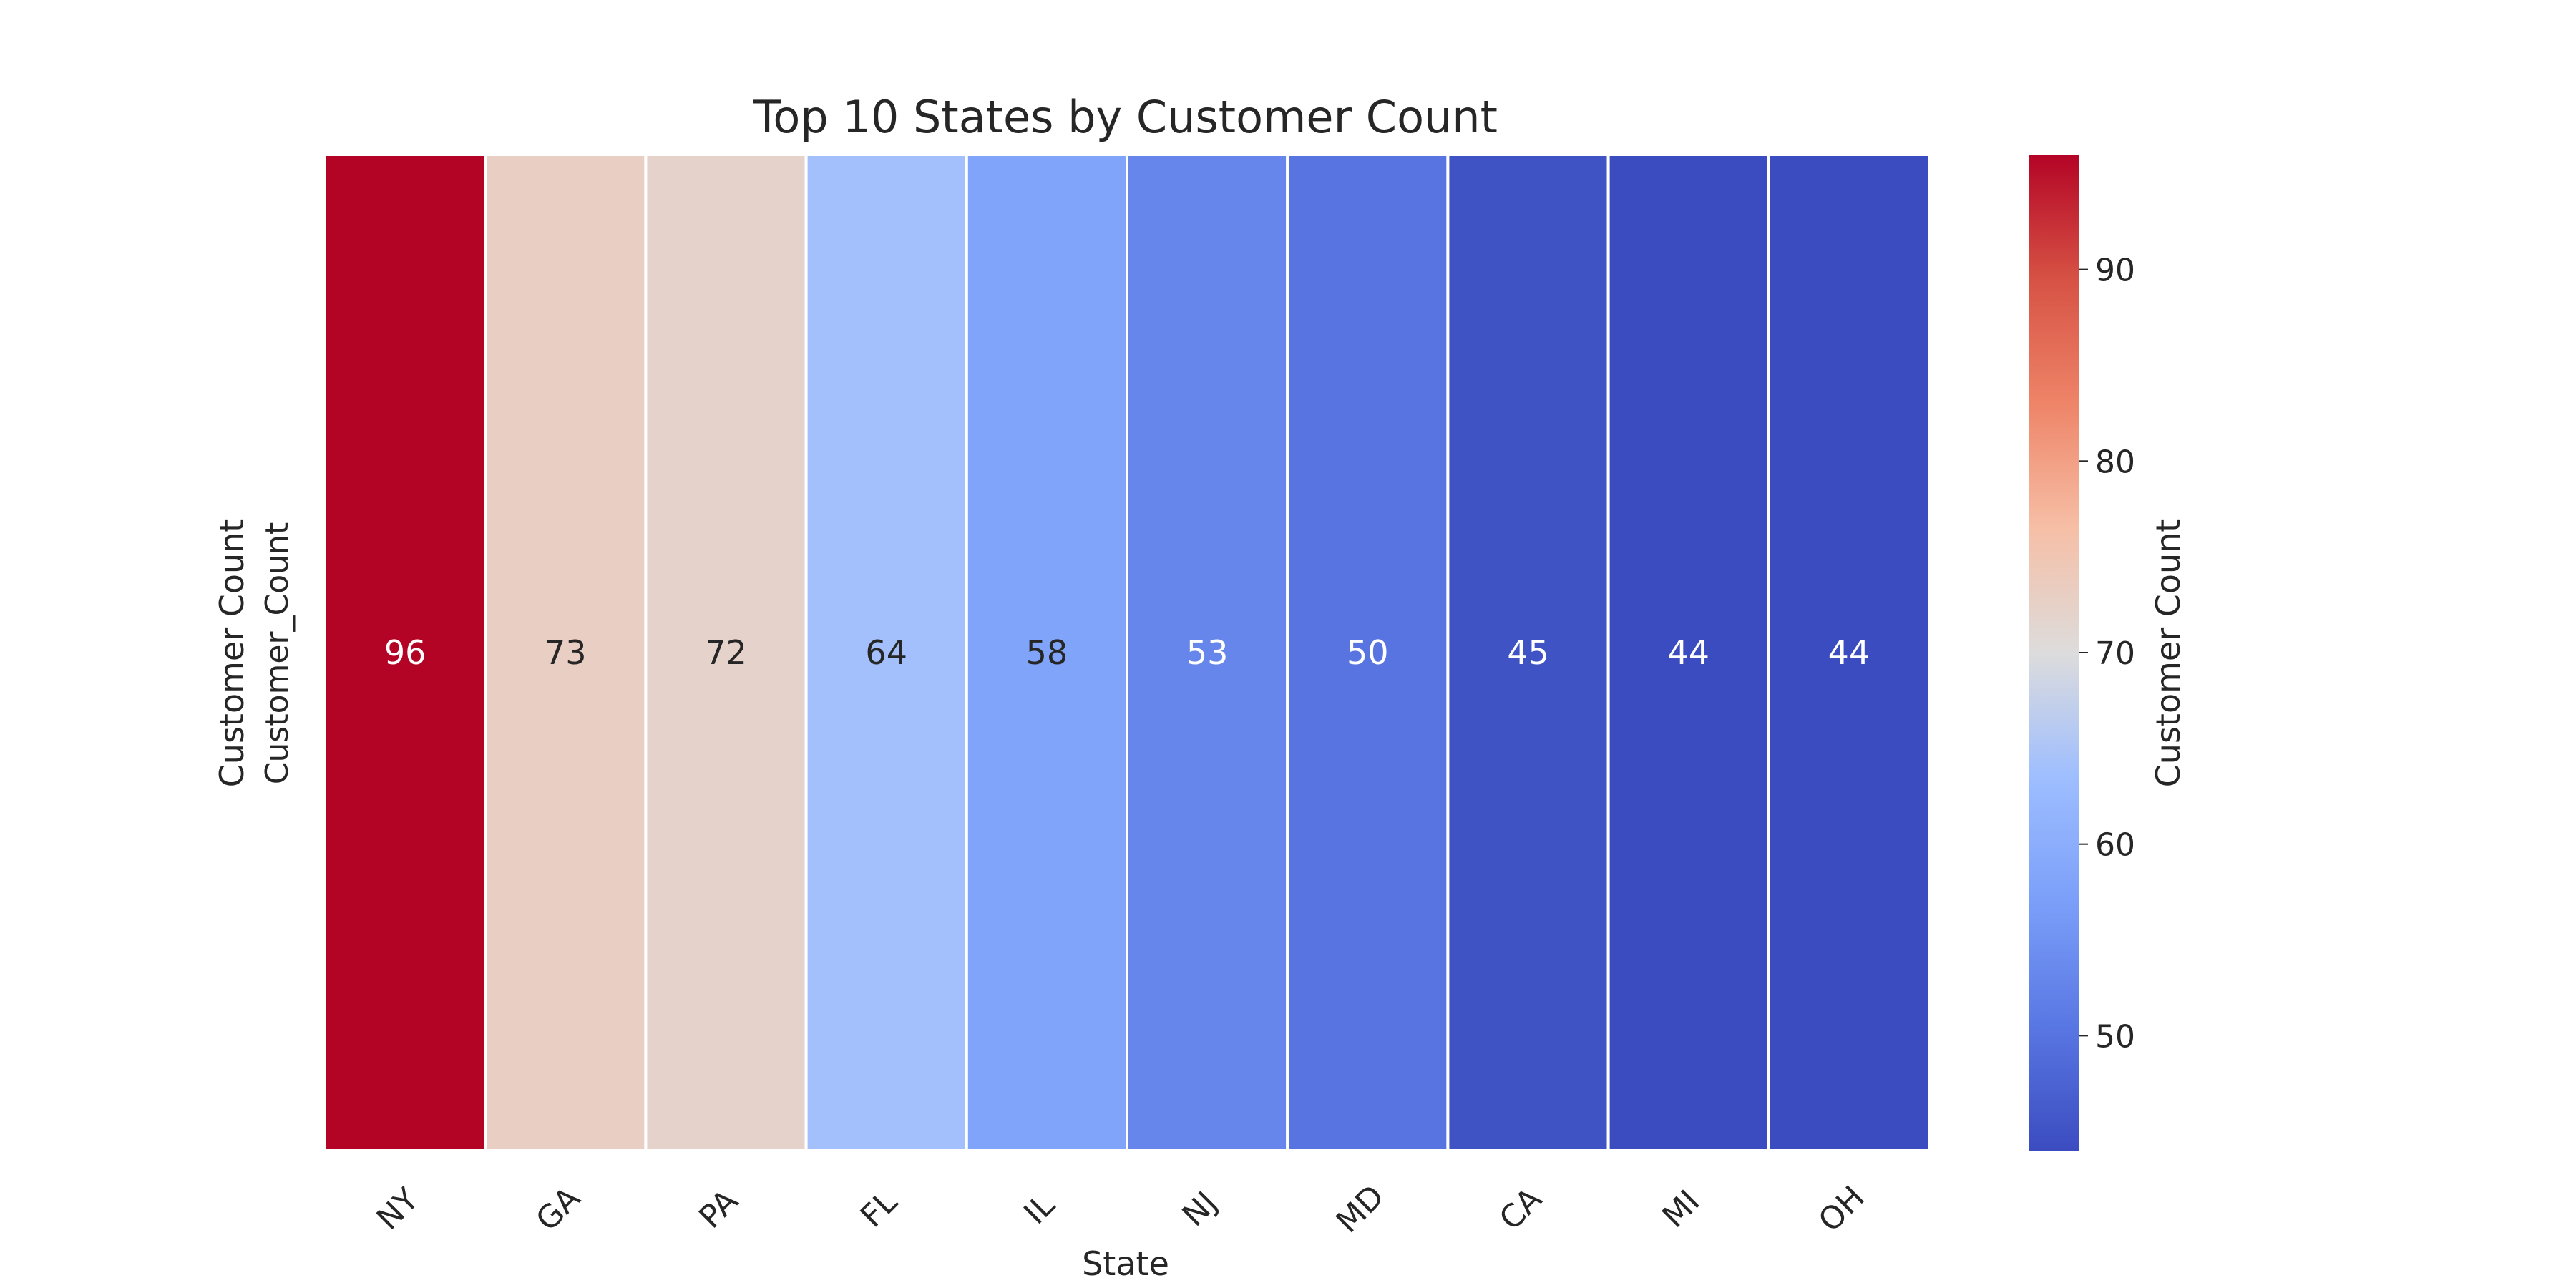  What do you see at coordinates (1361, 1209) in the screenshot?
I see `x-tick-label: MD` at bounding box center [1361, 1209].